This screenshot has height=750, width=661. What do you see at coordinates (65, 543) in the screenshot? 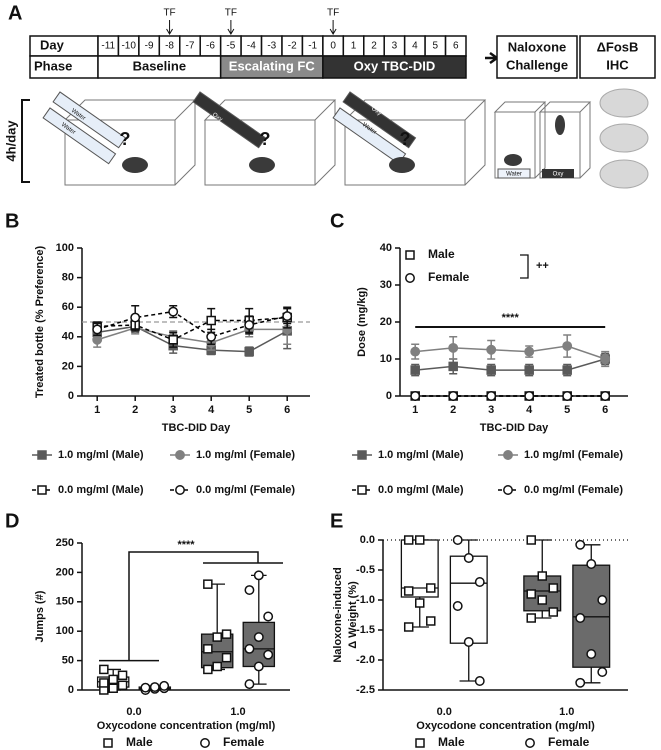
I see `y-tick-label: 250` at bounding box center [65, 543].